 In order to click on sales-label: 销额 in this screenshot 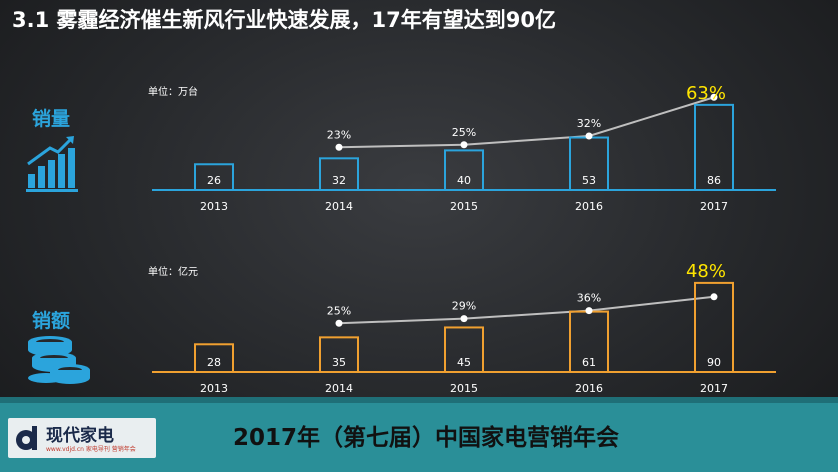, I will do `click(51, 321)`.